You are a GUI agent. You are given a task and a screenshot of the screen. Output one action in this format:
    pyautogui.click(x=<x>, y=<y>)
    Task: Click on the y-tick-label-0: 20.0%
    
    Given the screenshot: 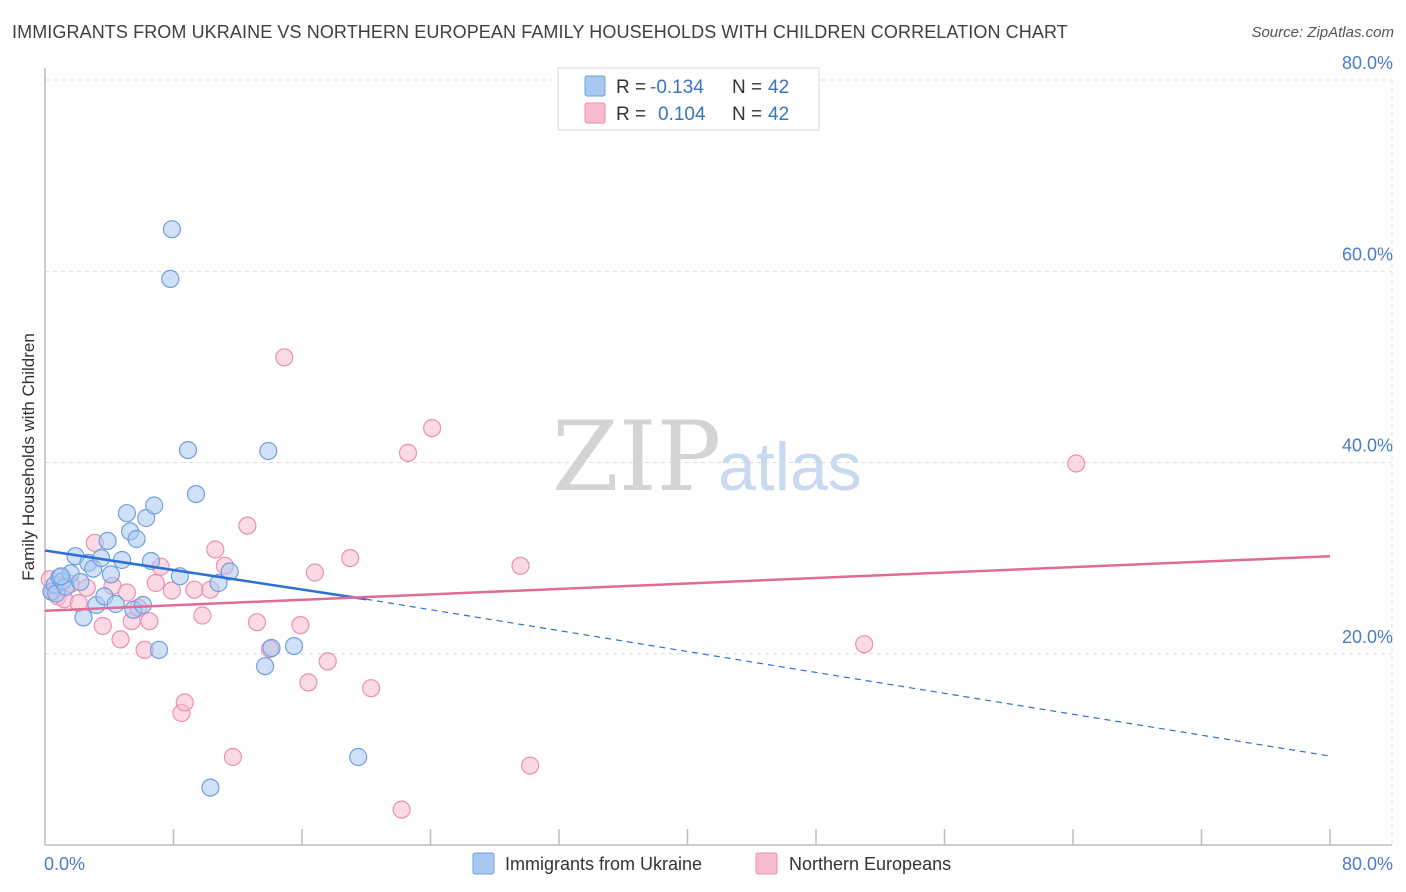 What is the action you would take?
    pyautogui.click(x=1367, y=637)
    